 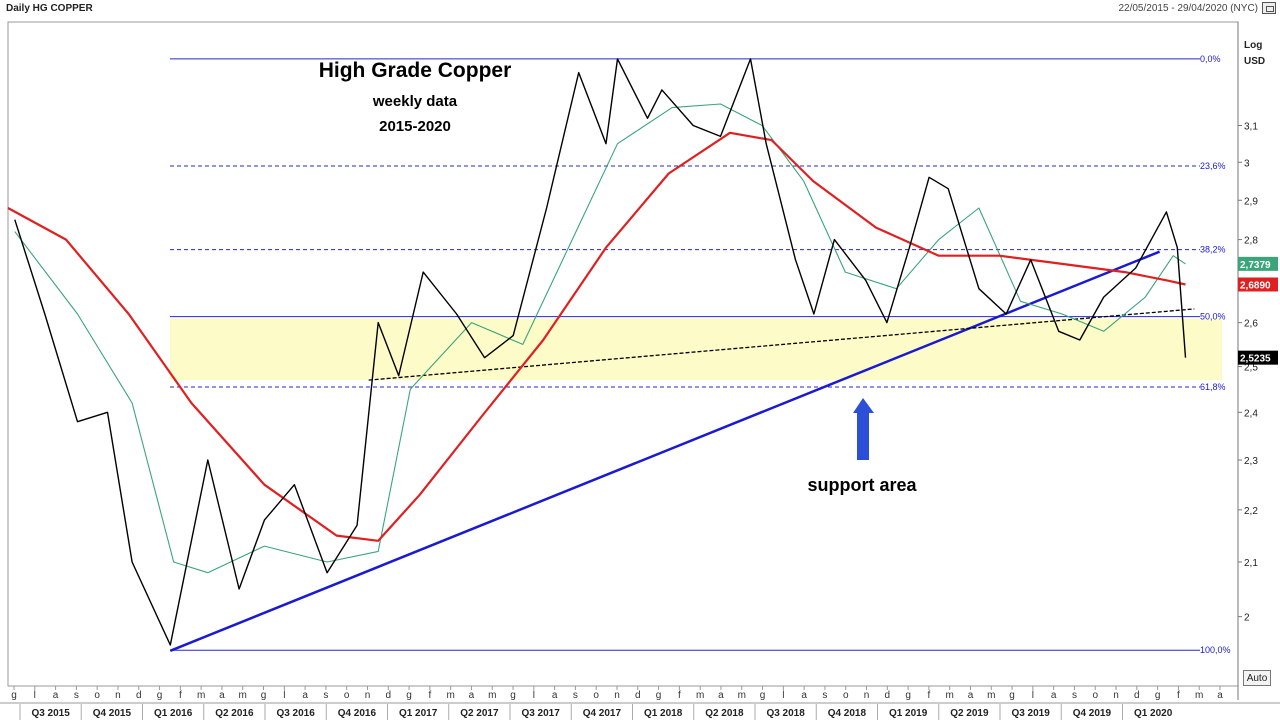 I want to click on window-tools-icon, so click(x=1269, y=8).